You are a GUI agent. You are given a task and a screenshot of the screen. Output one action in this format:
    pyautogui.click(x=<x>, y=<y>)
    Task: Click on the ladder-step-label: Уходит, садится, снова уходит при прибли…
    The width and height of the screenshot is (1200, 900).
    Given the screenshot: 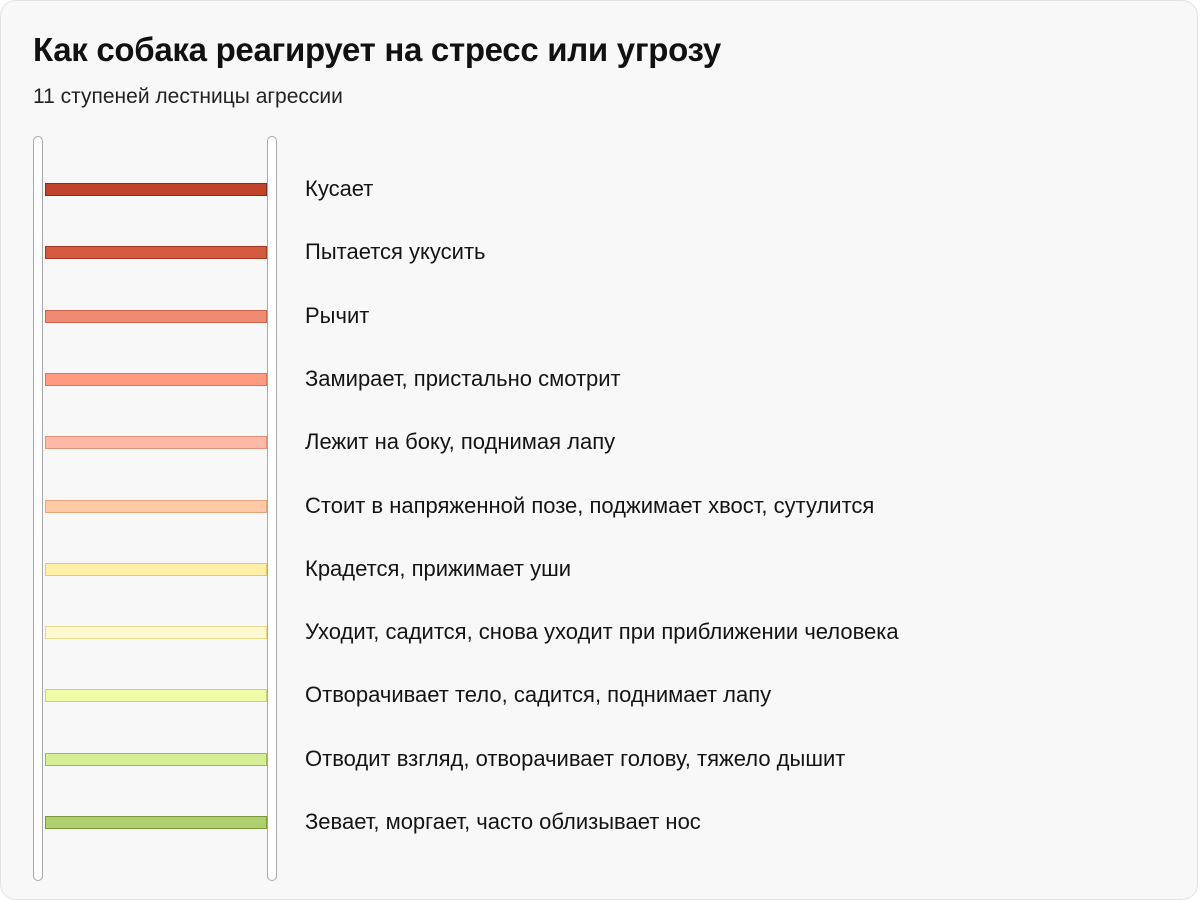 What is the action you would take?
    pyautogui.click(x=602, y=631)
    